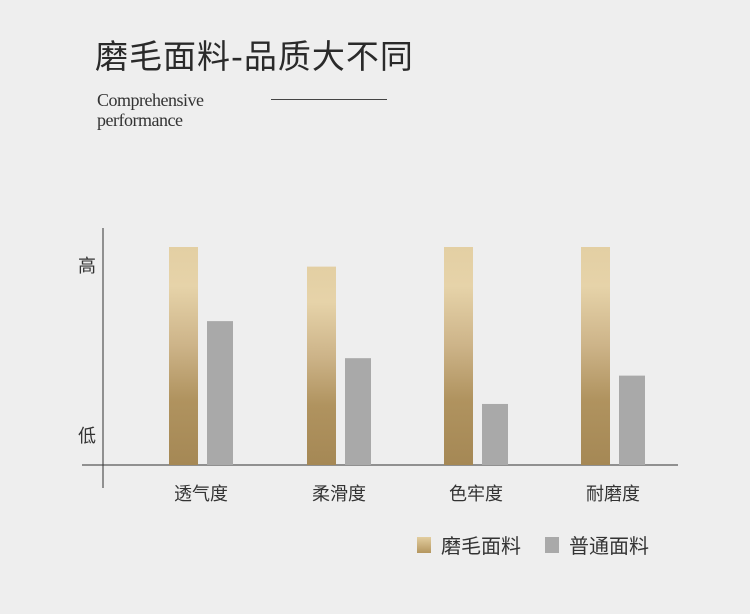 The height and width of the screenshot is (614, 750). What do you see at coordinates (609, 546) in the screenshot?
I see `legend-label-regular: 普通面料` at bounding box center [609, 546].